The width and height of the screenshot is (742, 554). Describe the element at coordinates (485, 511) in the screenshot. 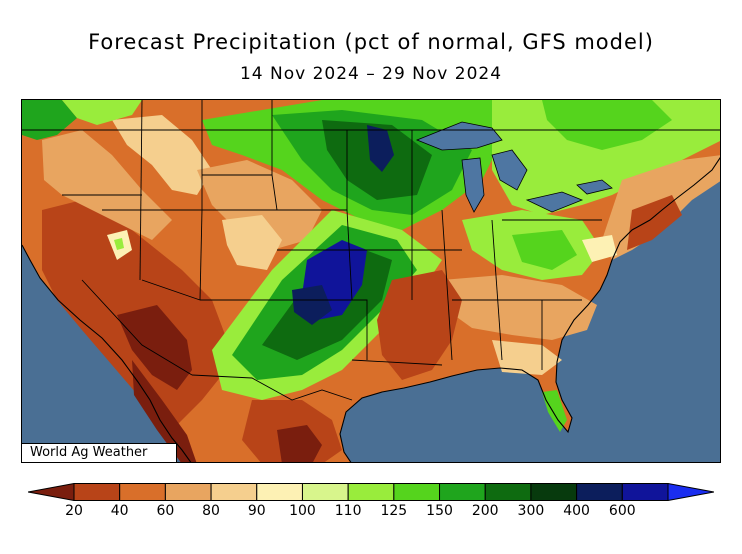

I see `legend-tick-label: 200` at that location.